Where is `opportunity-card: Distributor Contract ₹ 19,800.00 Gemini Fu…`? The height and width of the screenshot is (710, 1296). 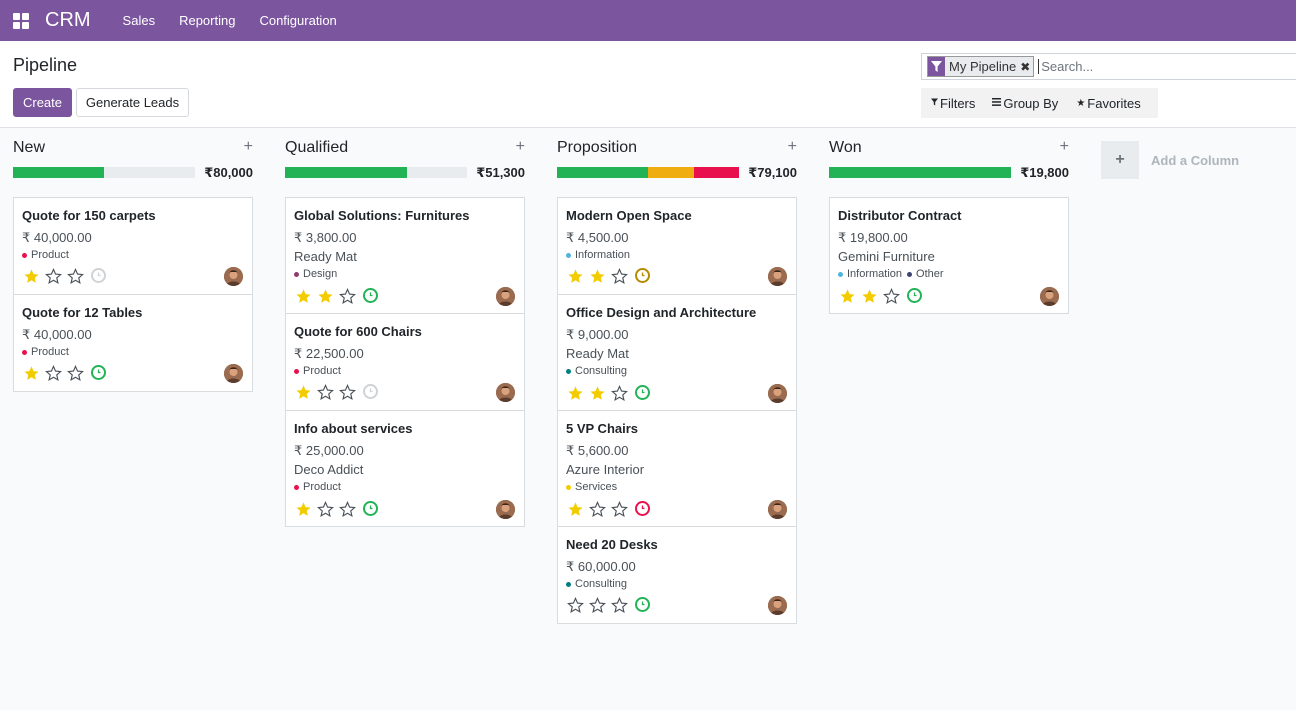
opportunity-card: Distributor Contract ₹ 19,800.00 Gemini Fu… is located at coordinates (949, 255).